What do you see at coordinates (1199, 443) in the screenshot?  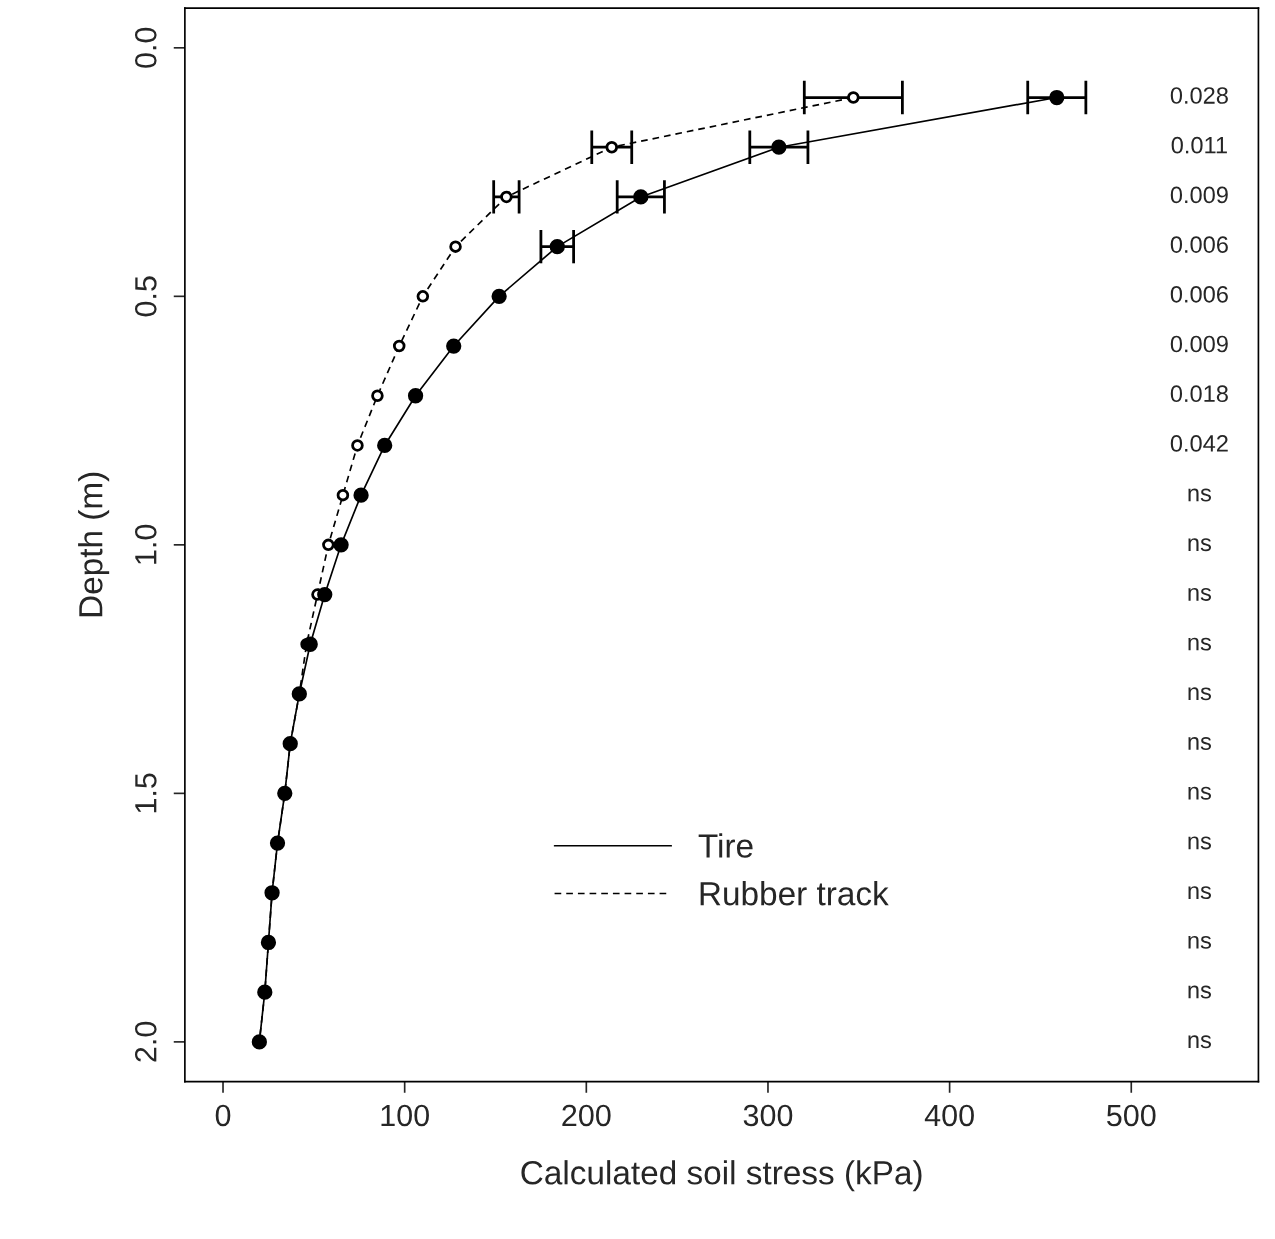 I see `annotation: 0.042` at bounding box center [1199, 443].